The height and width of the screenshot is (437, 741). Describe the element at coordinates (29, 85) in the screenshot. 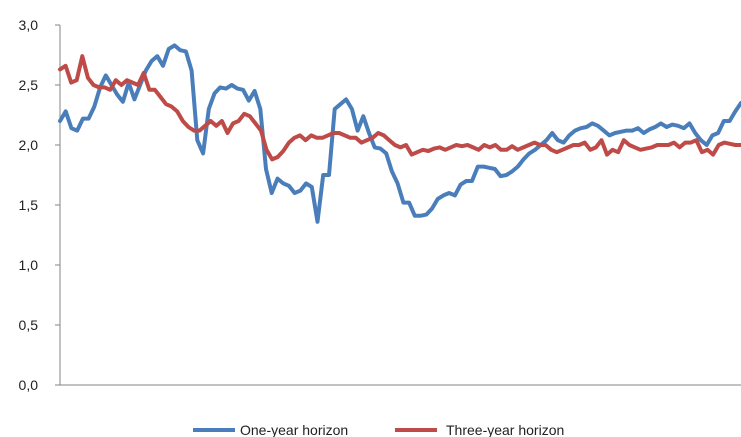

I see `y-tick-label: 2,5` at that location.